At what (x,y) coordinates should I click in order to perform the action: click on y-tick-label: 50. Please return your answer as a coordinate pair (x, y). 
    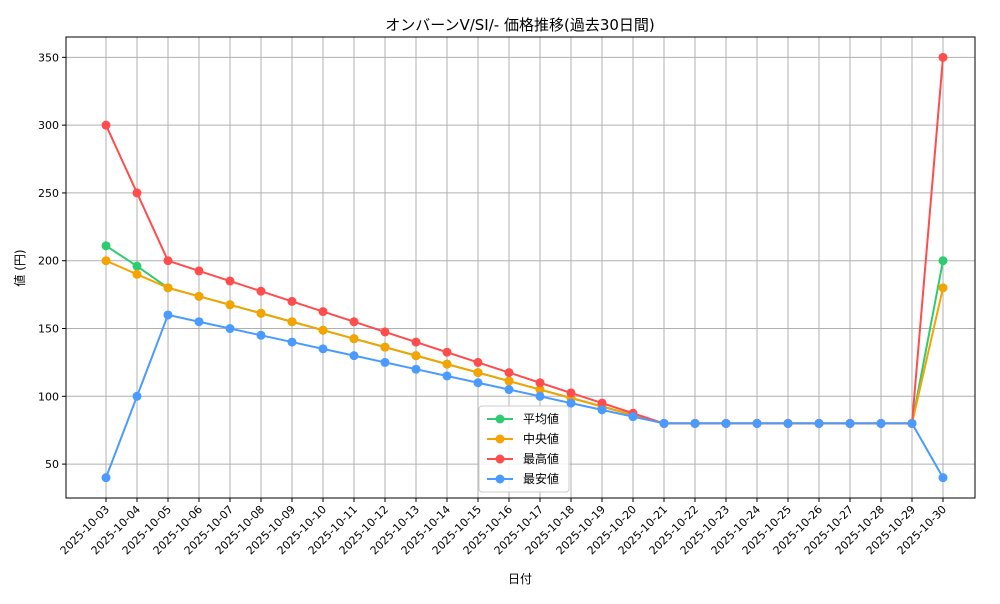
    Looking at the image, I should click on (52, 464).